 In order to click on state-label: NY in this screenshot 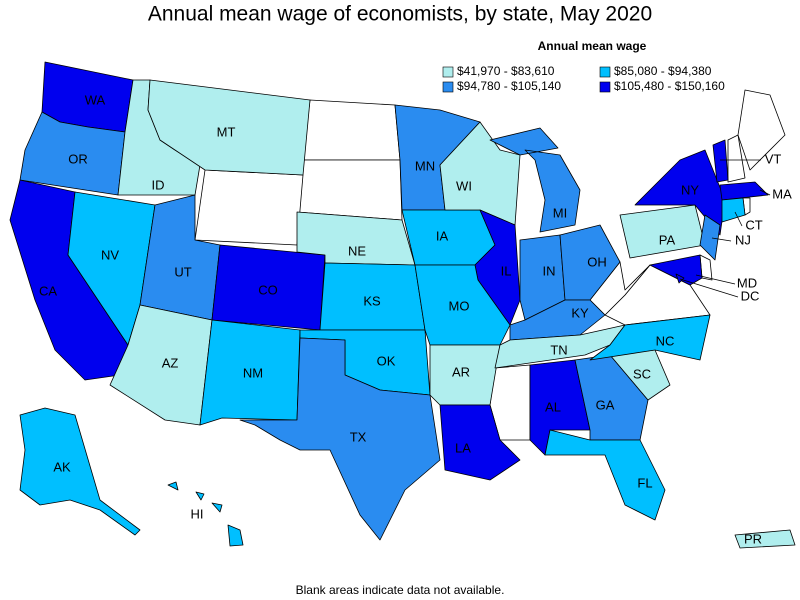, I will do `click(690, 189)`.